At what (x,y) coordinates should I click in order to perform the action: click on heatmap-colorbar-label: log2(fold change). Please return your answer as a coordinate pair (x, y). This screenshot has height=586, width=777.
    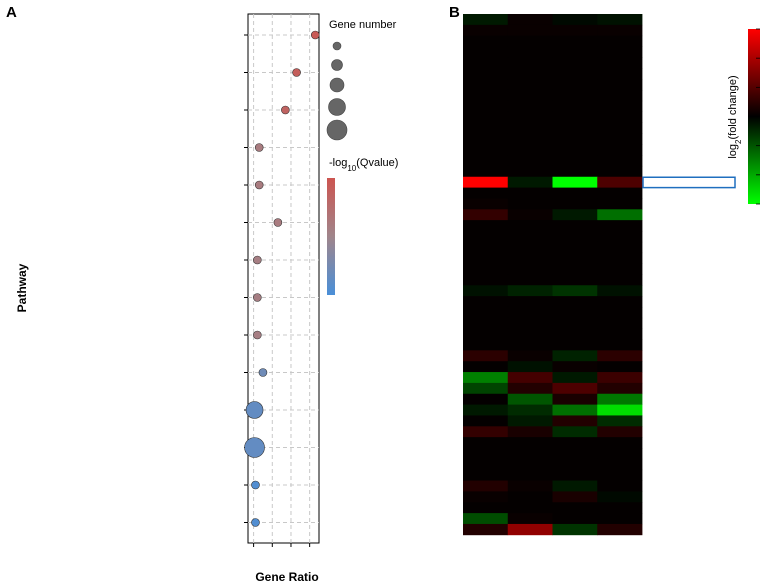
    Looking at the image, I should click on (735, 116).